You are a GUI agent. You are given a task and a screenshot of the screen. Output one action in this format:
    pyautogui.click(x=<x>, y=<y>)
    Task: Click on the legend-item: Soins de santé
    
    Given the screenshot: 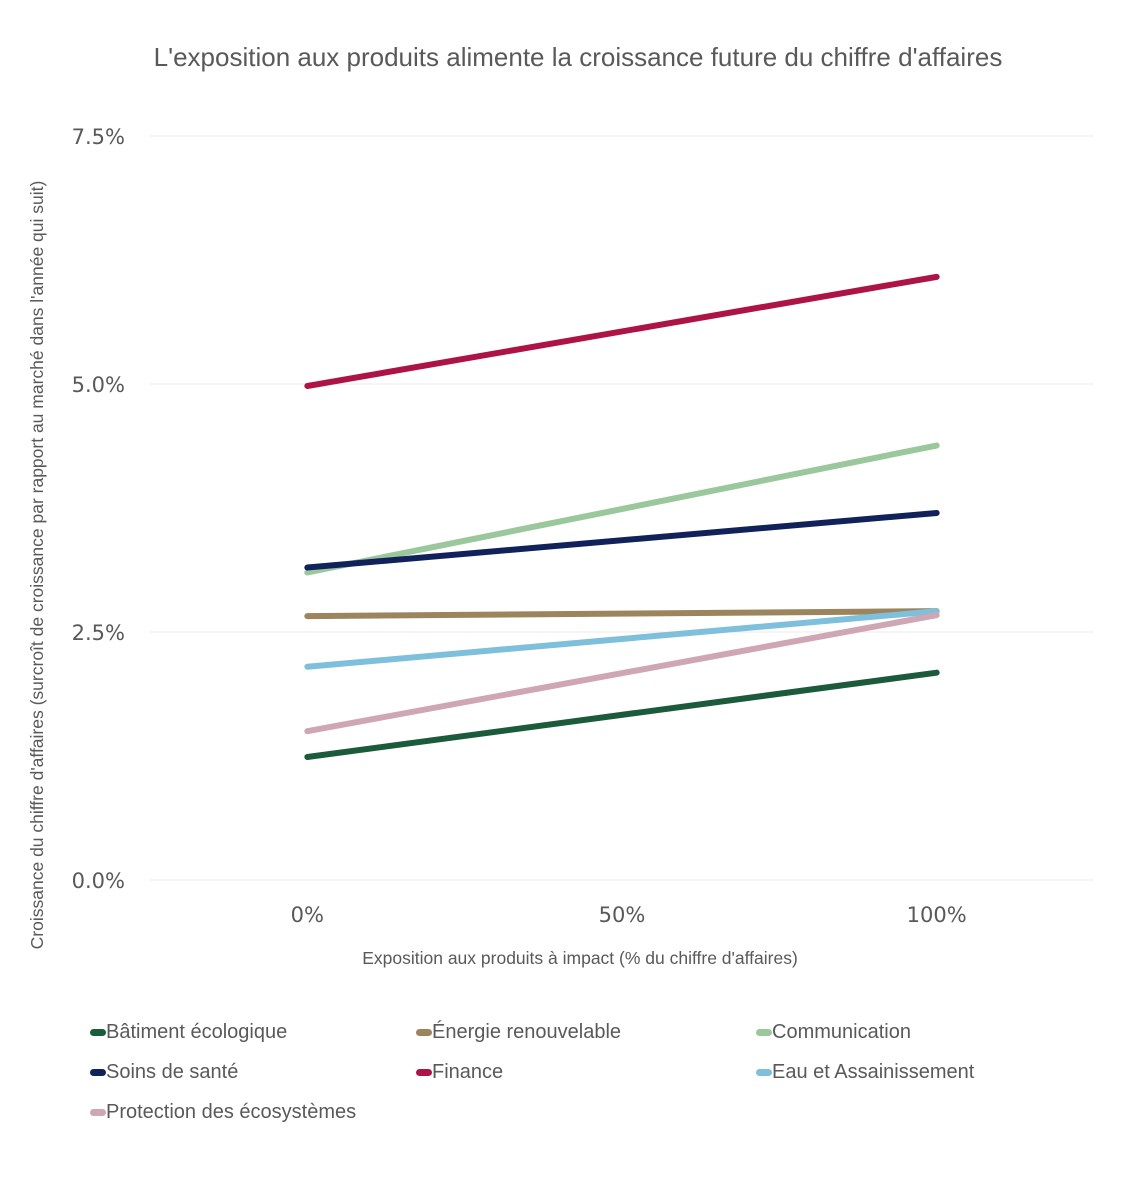 What is the action you would take?
    pyautogui.click(x=253, y=1072)
    